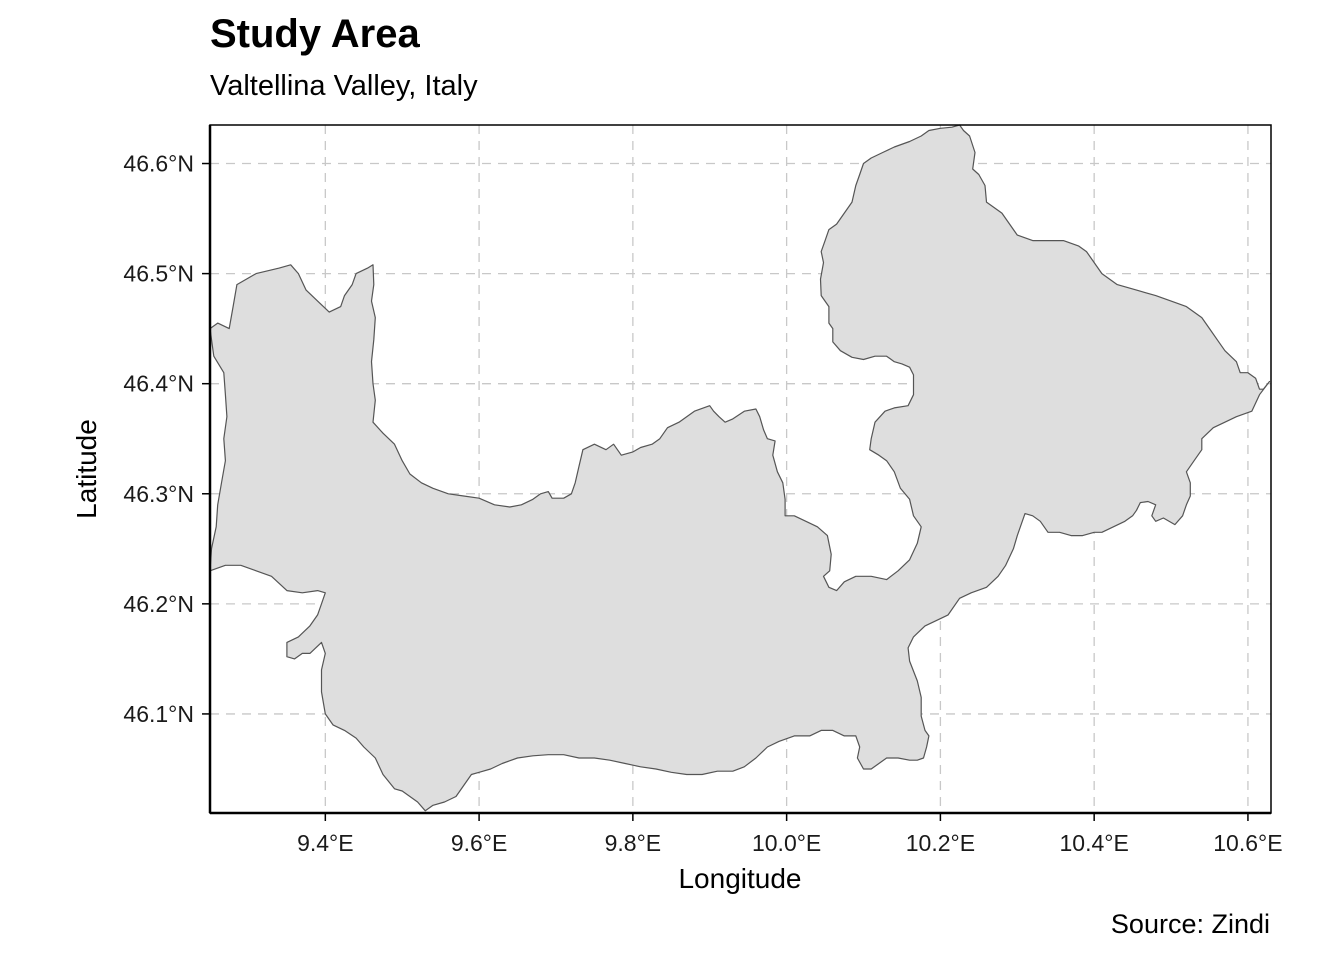 This screenshot has height=960, width=1344. Describe the element at coordinates (158, 274) in the screenshot. I see `y-tick-label: 46.5°N` at that location.